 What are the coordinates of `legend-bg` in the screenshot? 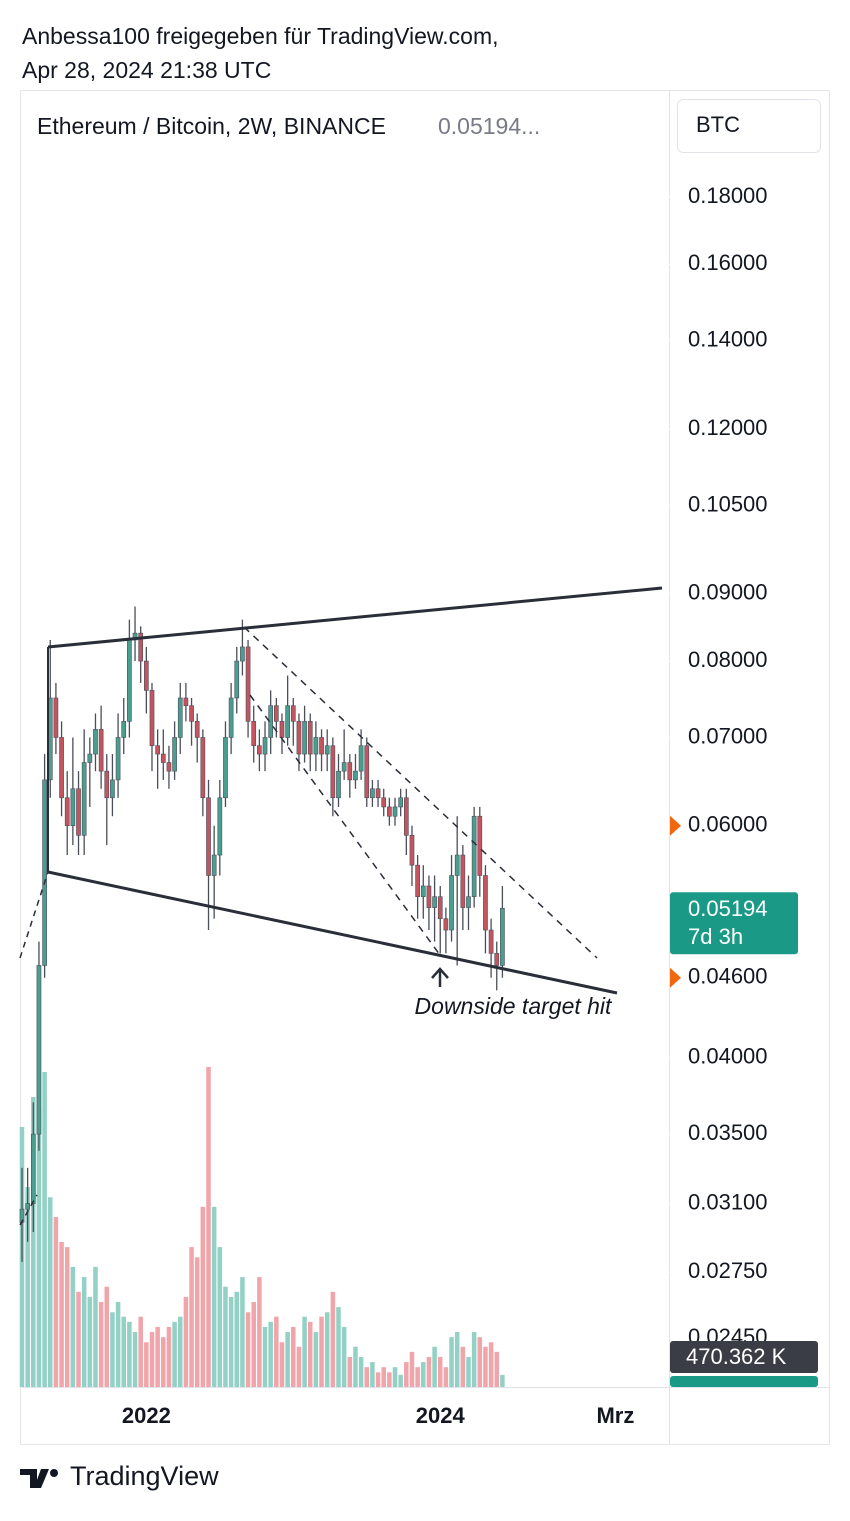 It's located at (299, 128).